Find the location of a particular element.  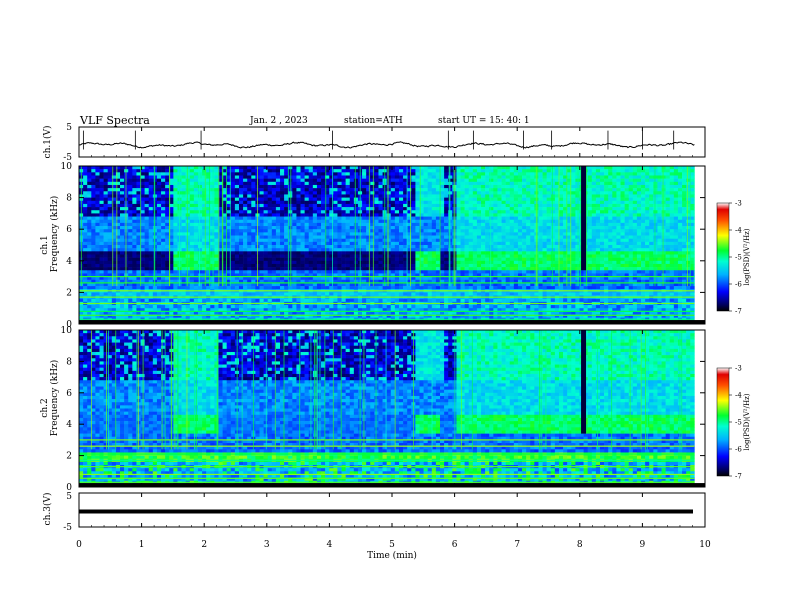

ch3-ytick-top: 5 is located at coordinates (69, 497).